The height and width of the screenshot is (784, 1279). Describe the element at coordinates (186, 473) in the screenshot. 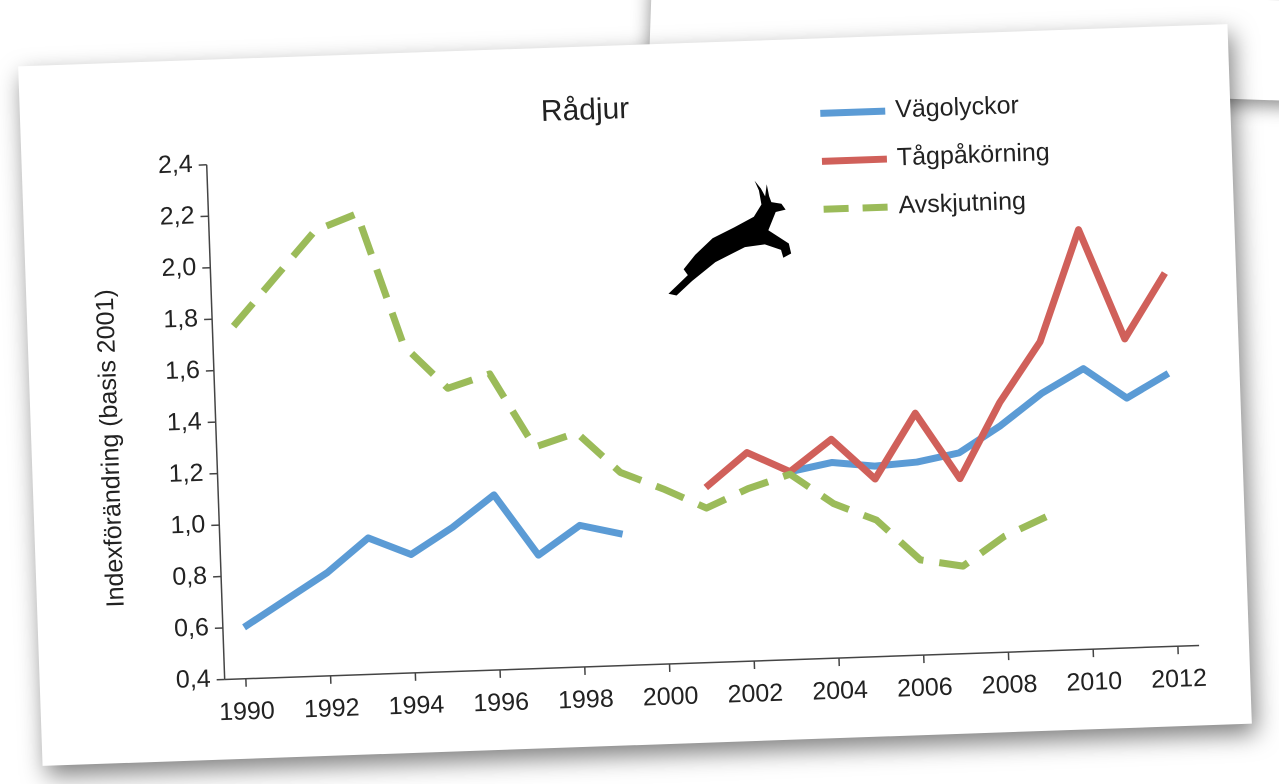

I see `y-tick-label: 1,2` at that location.